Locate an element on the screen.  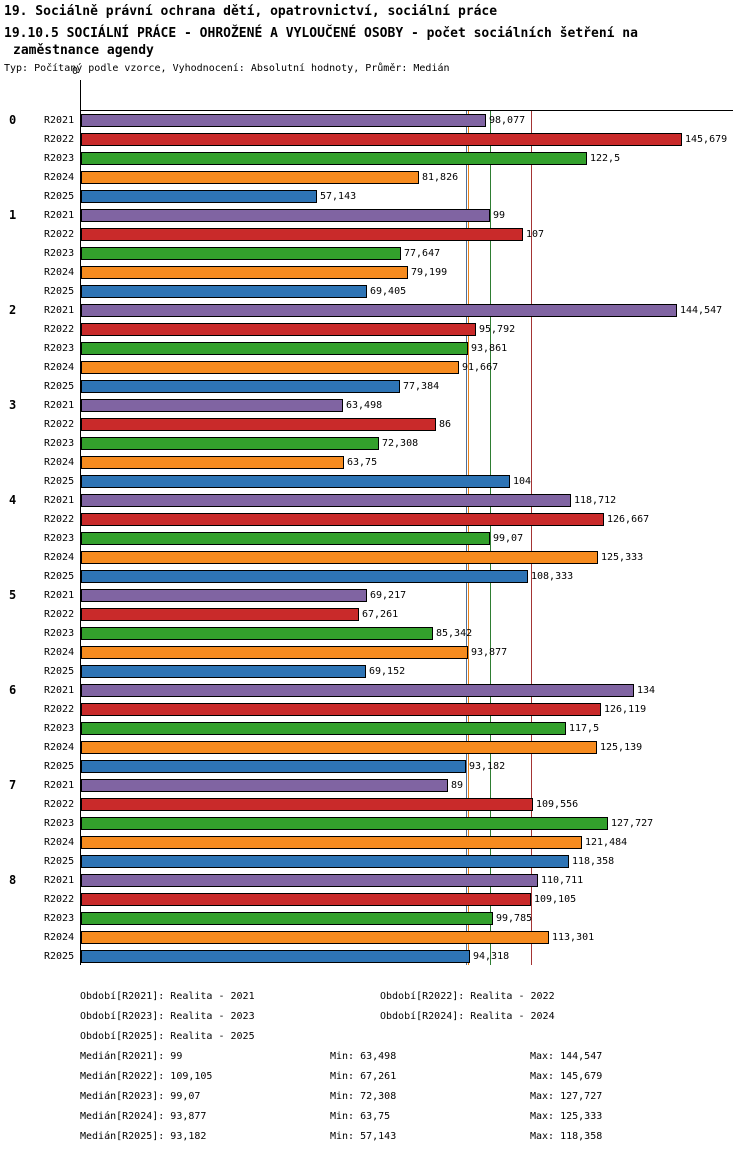
bar-row-r2025-group-5: R2025 69,152 is located at coordinates (388, 671).